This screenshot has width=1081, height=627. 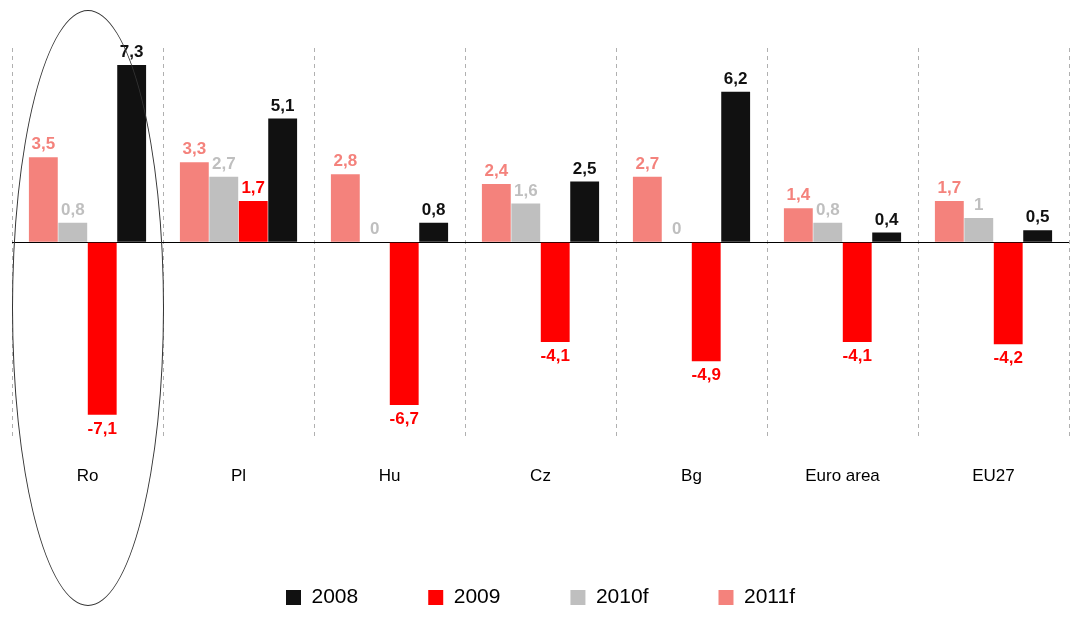 What do you see at coordinates (477, 596) in the screenshot?
I see `legend-label: 2009` at bounding box center [477, 596].